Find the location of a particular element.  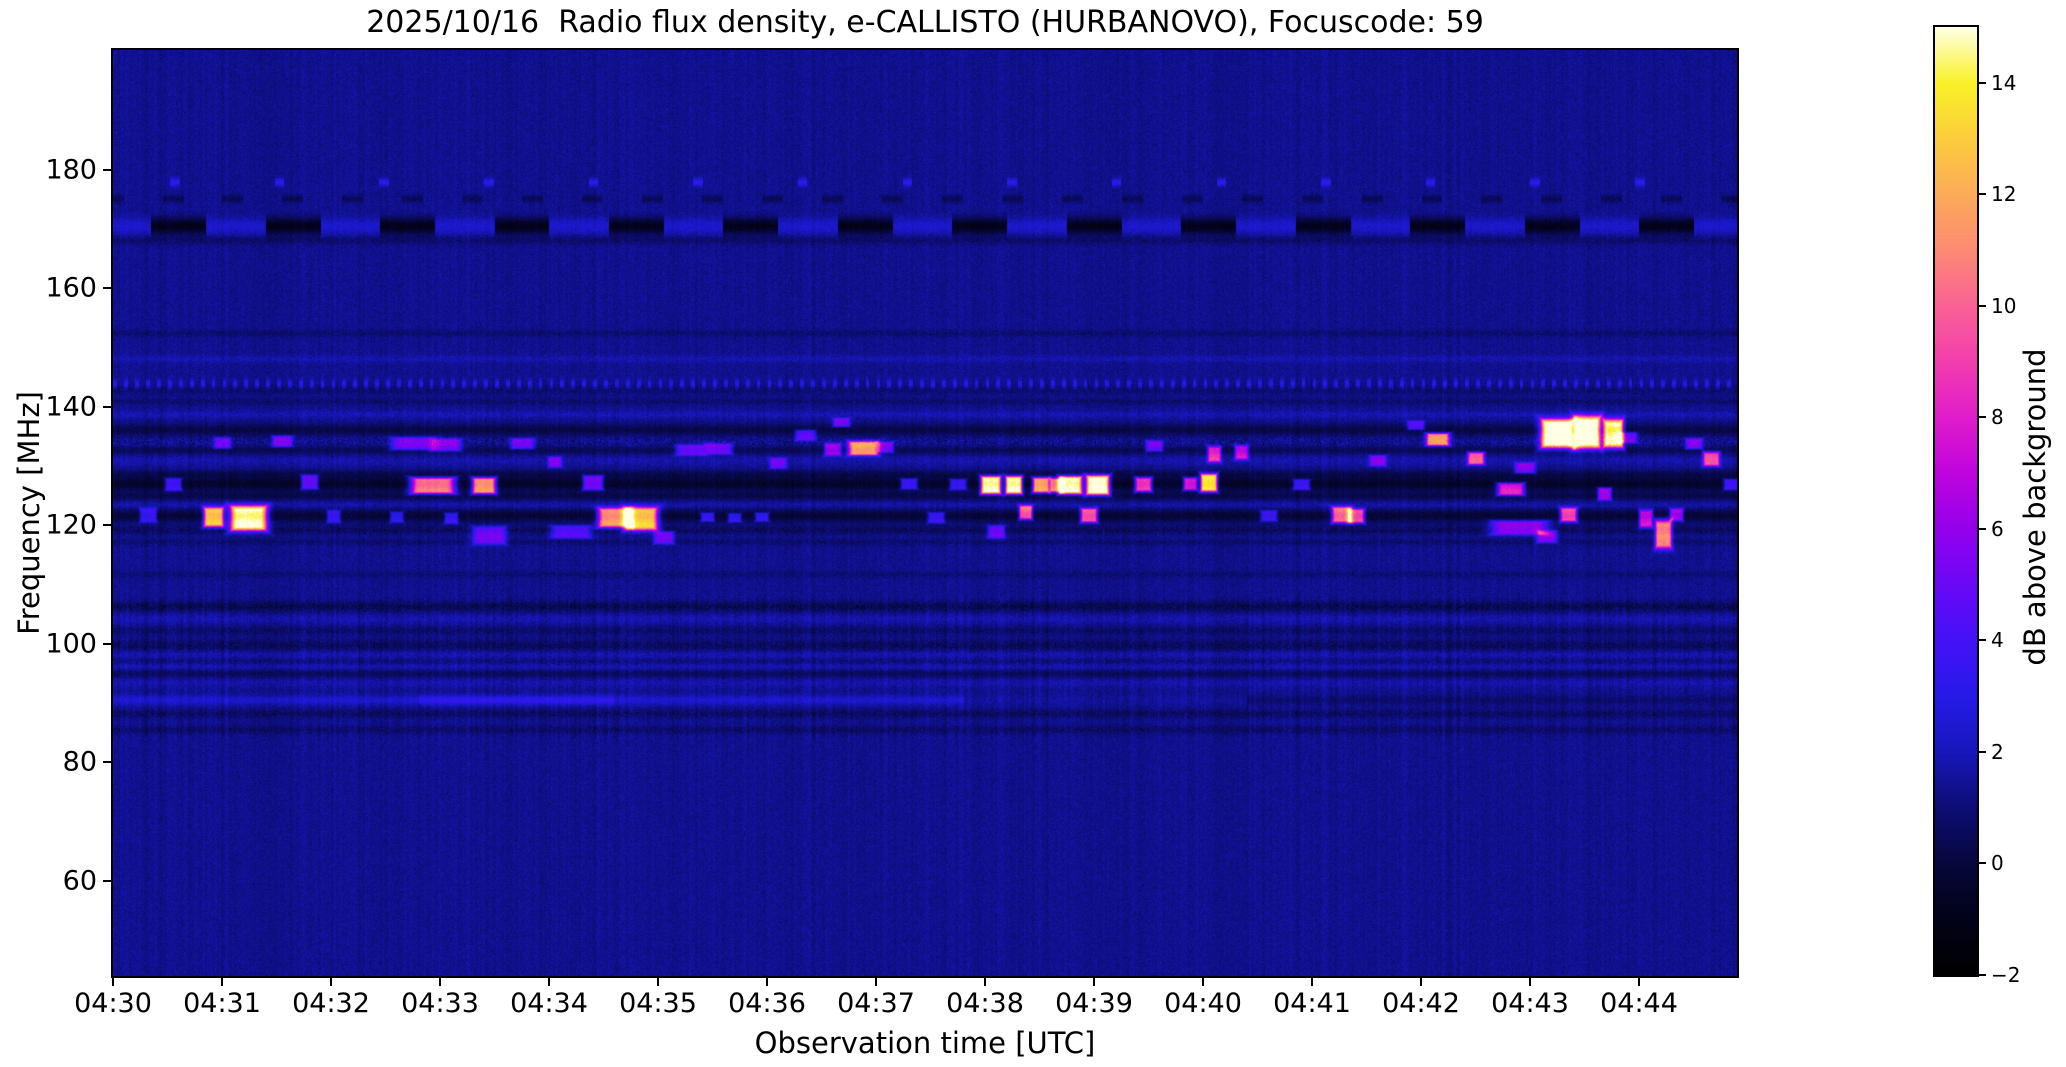

colorbar-tick-label: 0 is located at coordinates (1997, 863).